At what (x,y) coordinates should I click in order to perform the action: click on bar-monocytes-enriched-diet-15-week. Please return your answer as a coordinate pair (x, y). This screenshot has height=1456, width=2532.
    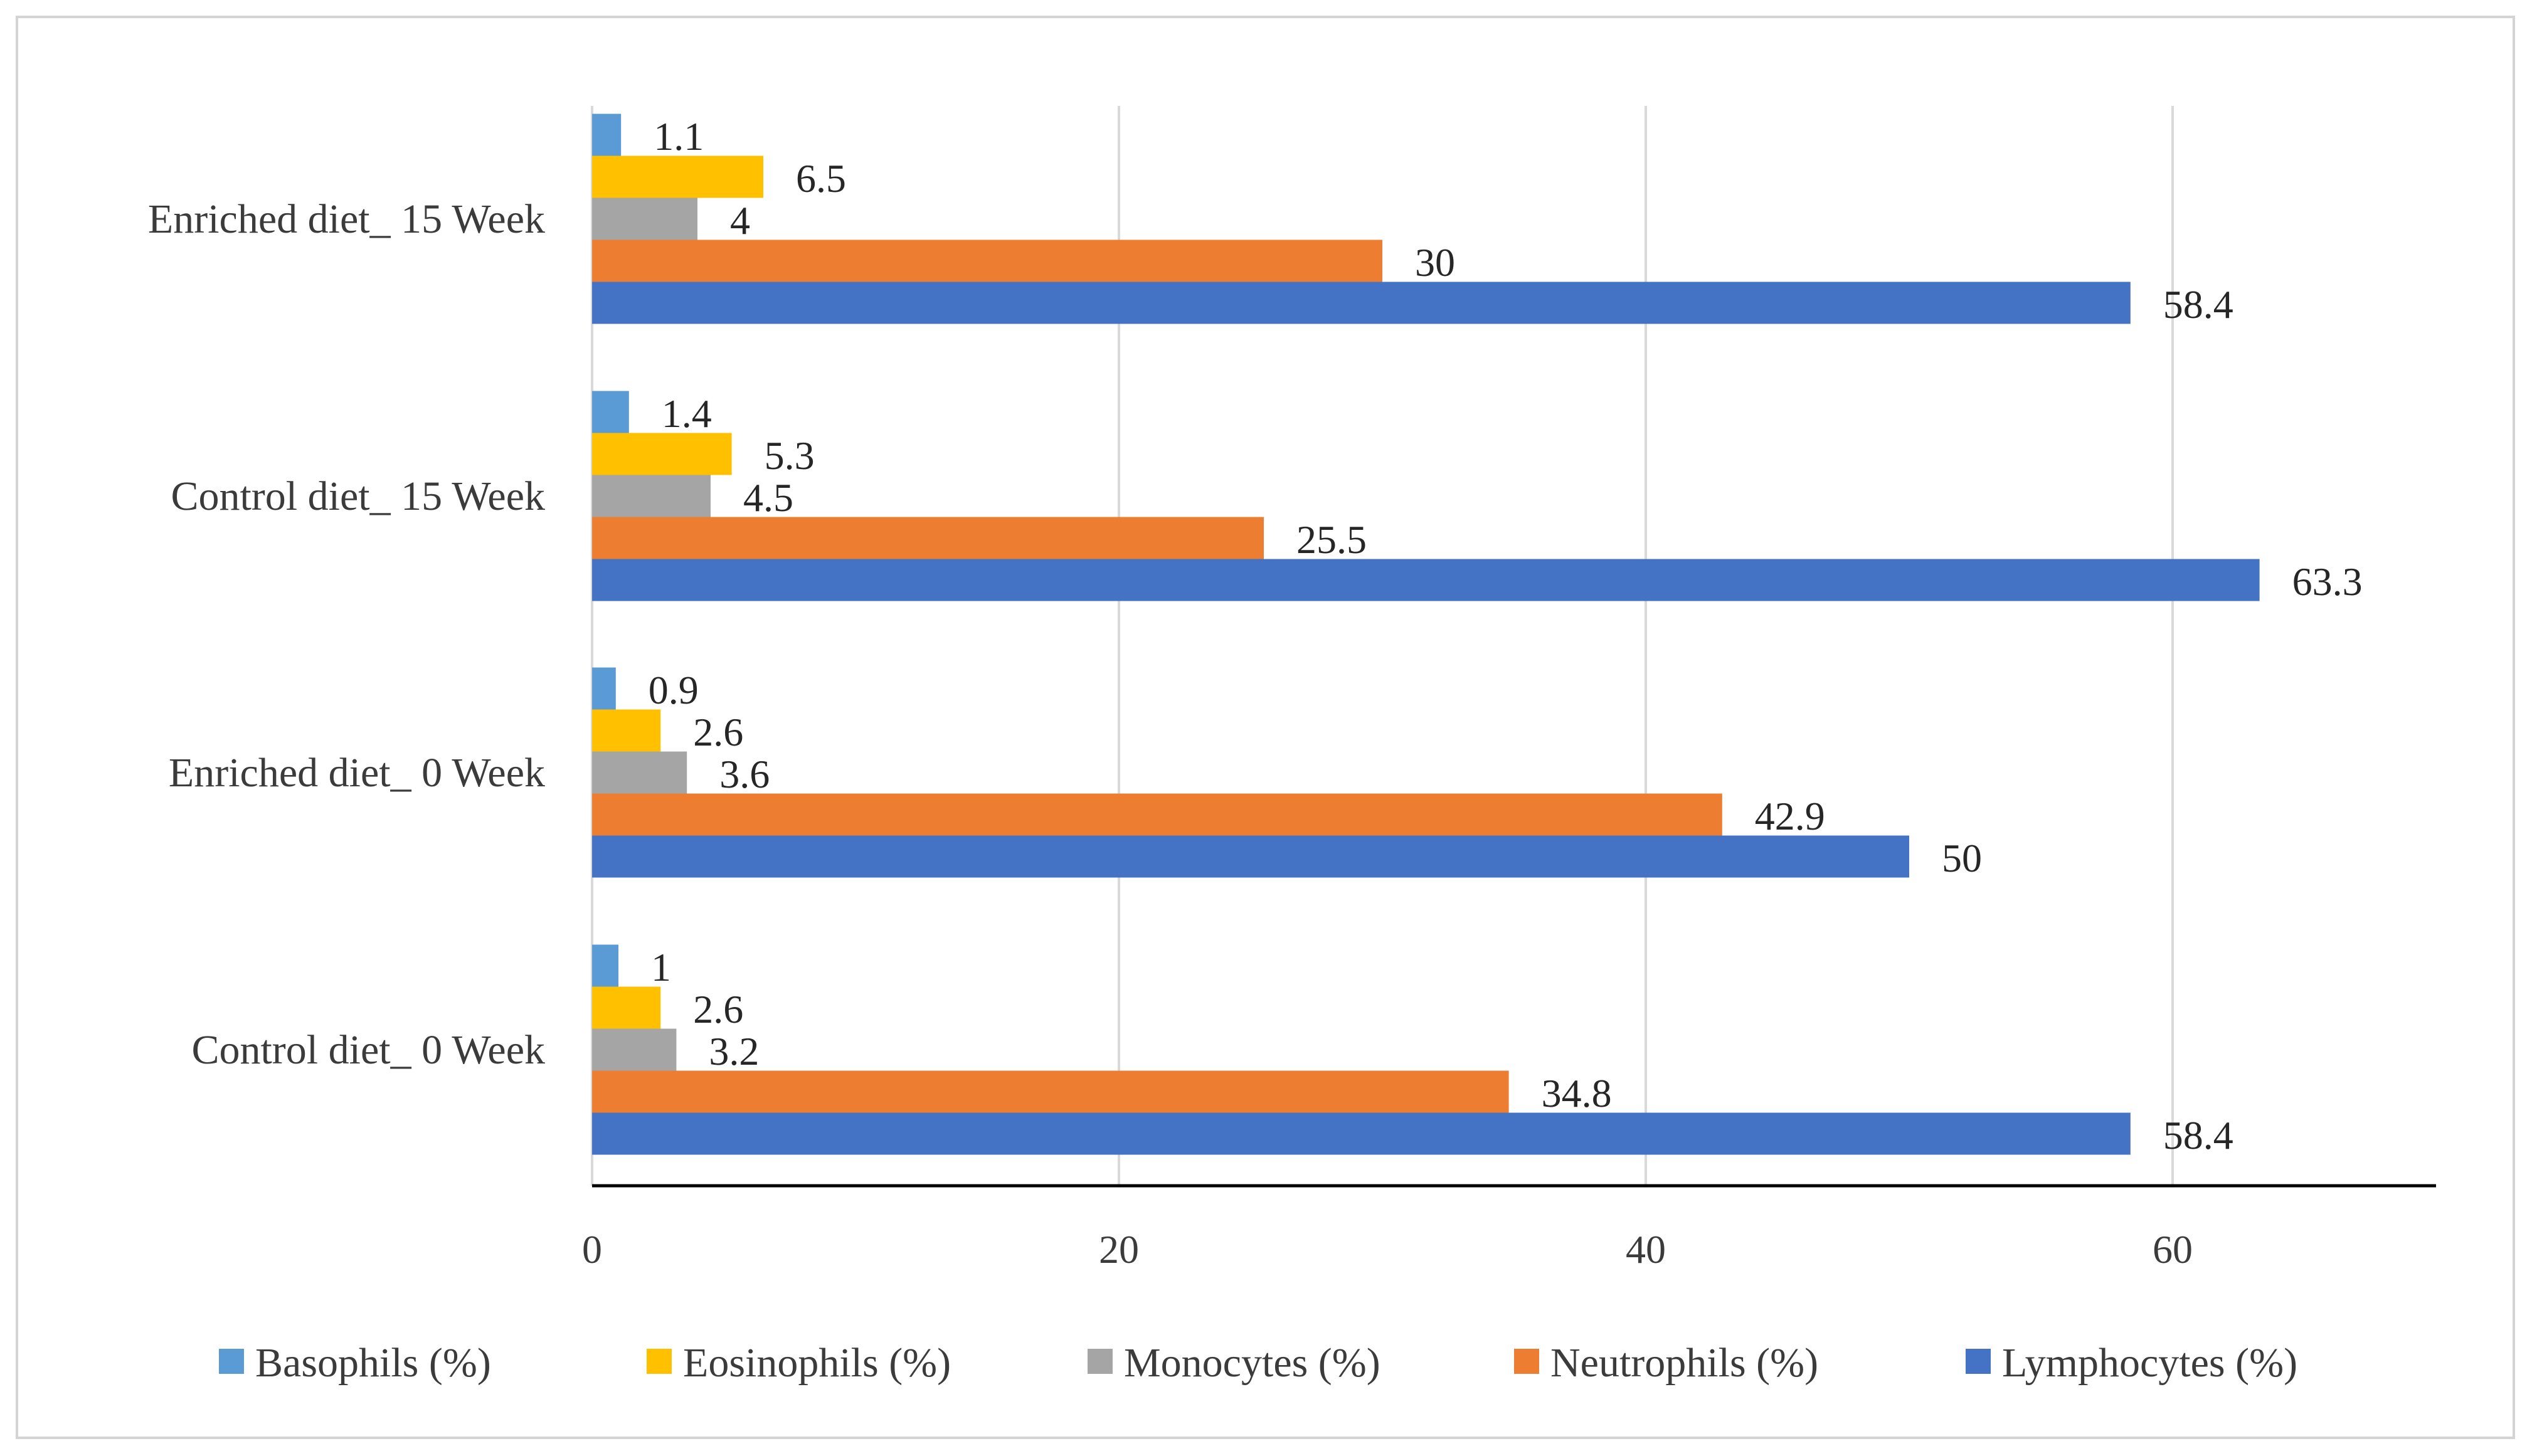
    Looking at the image, I should click on (644, 219).